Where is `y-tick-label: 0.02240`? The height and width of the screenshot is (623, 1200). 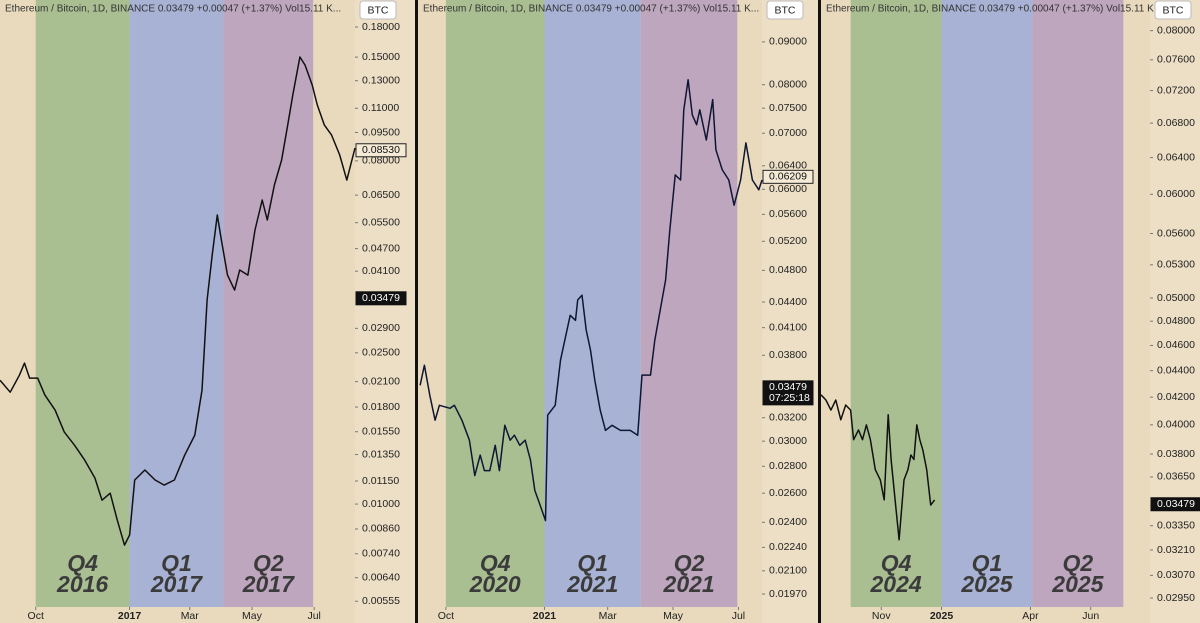
y-tick-label: 0.02240 is located at coordinates (788, 547).